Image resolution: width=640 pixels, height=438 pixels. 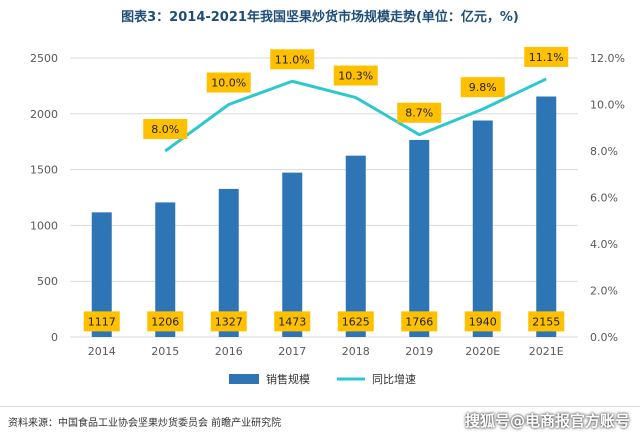 I want to click on bar-value-label: 1940, so click(x=483, y=321).